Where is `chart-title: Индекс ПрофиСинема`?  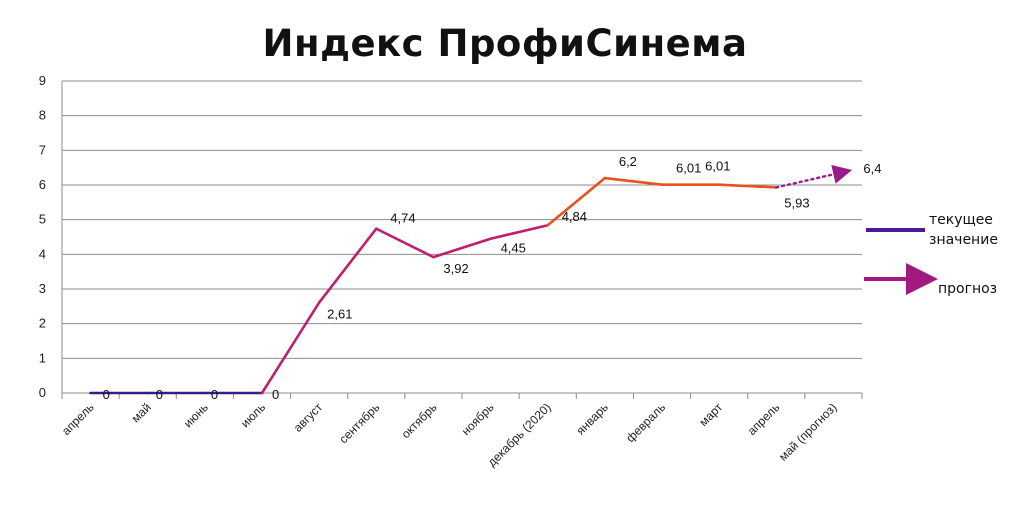 chart-title: Индекс ПрофиСинема is located at coordinates (505, 43).